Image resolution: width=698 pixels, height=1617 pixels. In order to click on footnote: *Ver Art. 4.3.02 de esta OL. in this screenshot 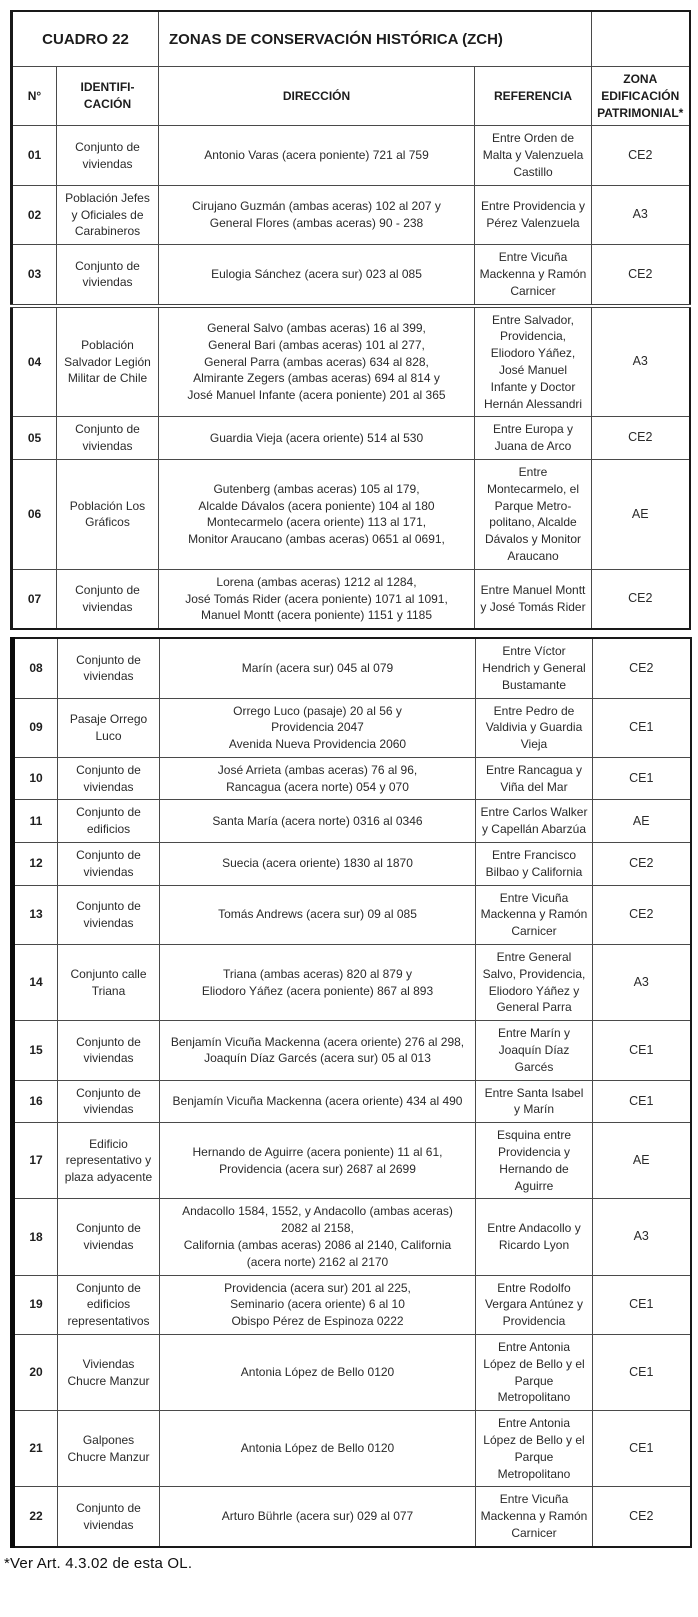, I will do `click(98, 1563)`.